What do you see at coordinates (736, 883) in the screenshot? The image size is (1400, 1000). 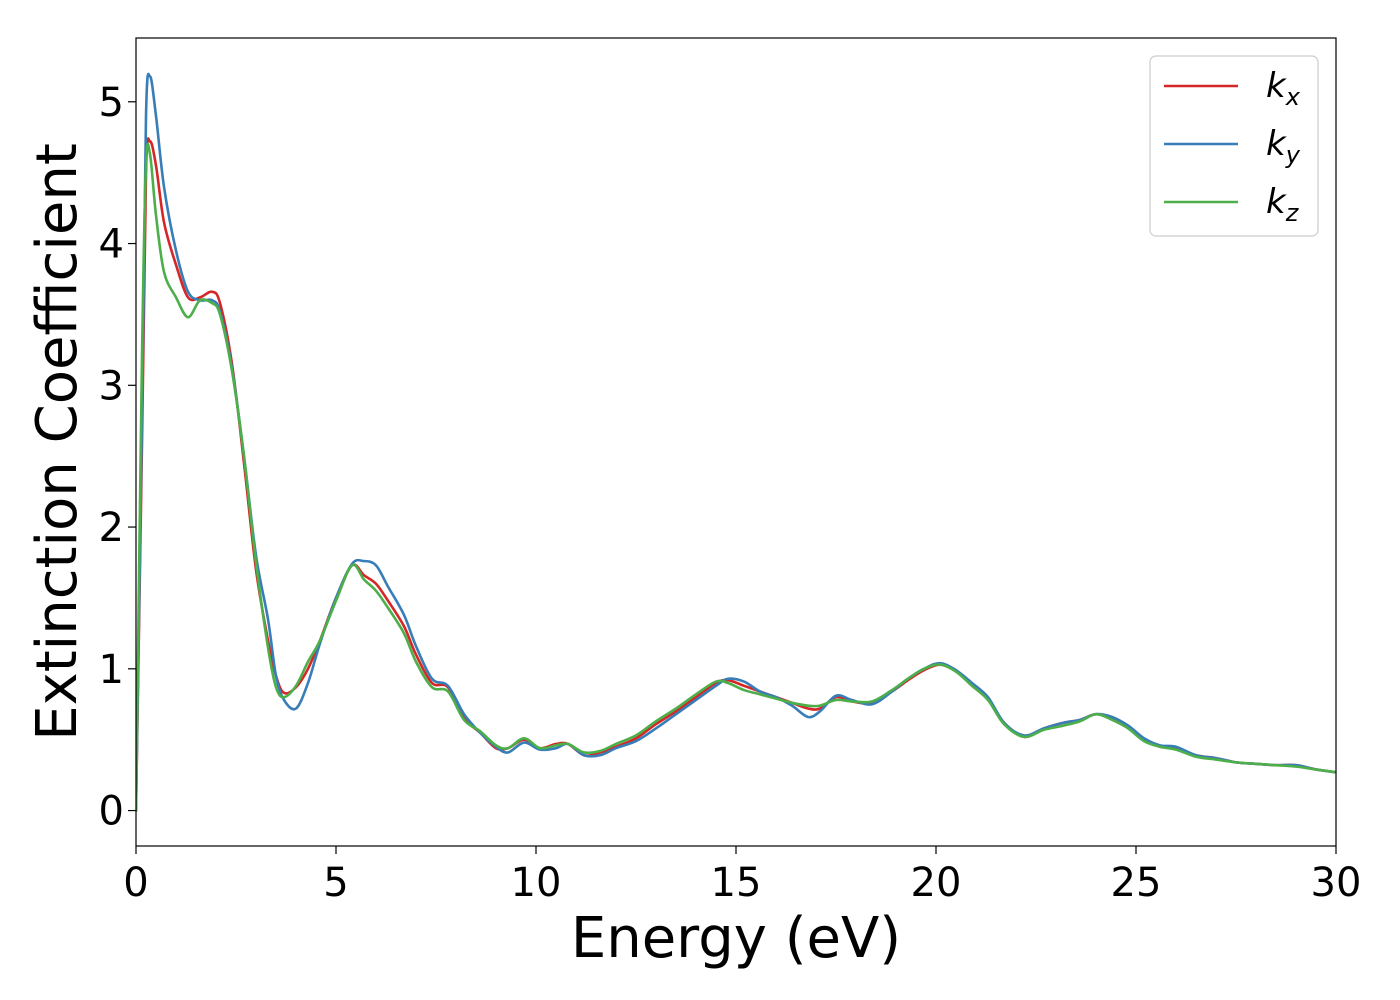 I see `x-tick-label: 15` at bounding box center [736, 883].